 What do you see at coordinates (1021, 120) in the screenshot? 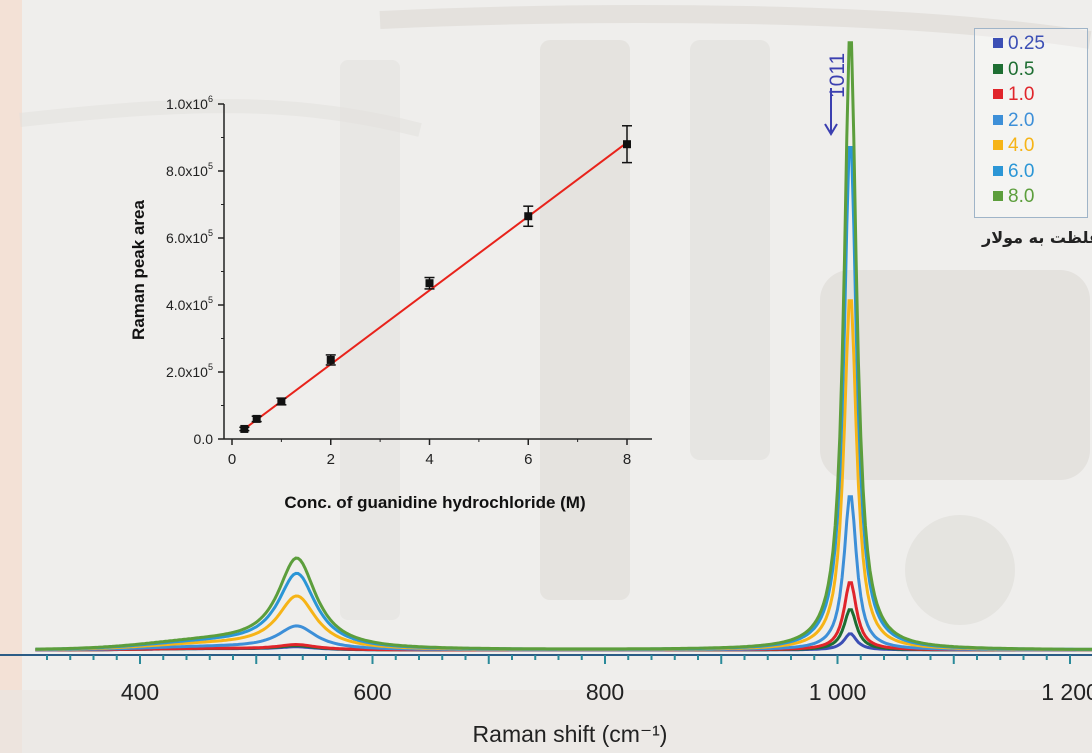
I see `legend-label: 2.0` at bounding box center [1021, 120].